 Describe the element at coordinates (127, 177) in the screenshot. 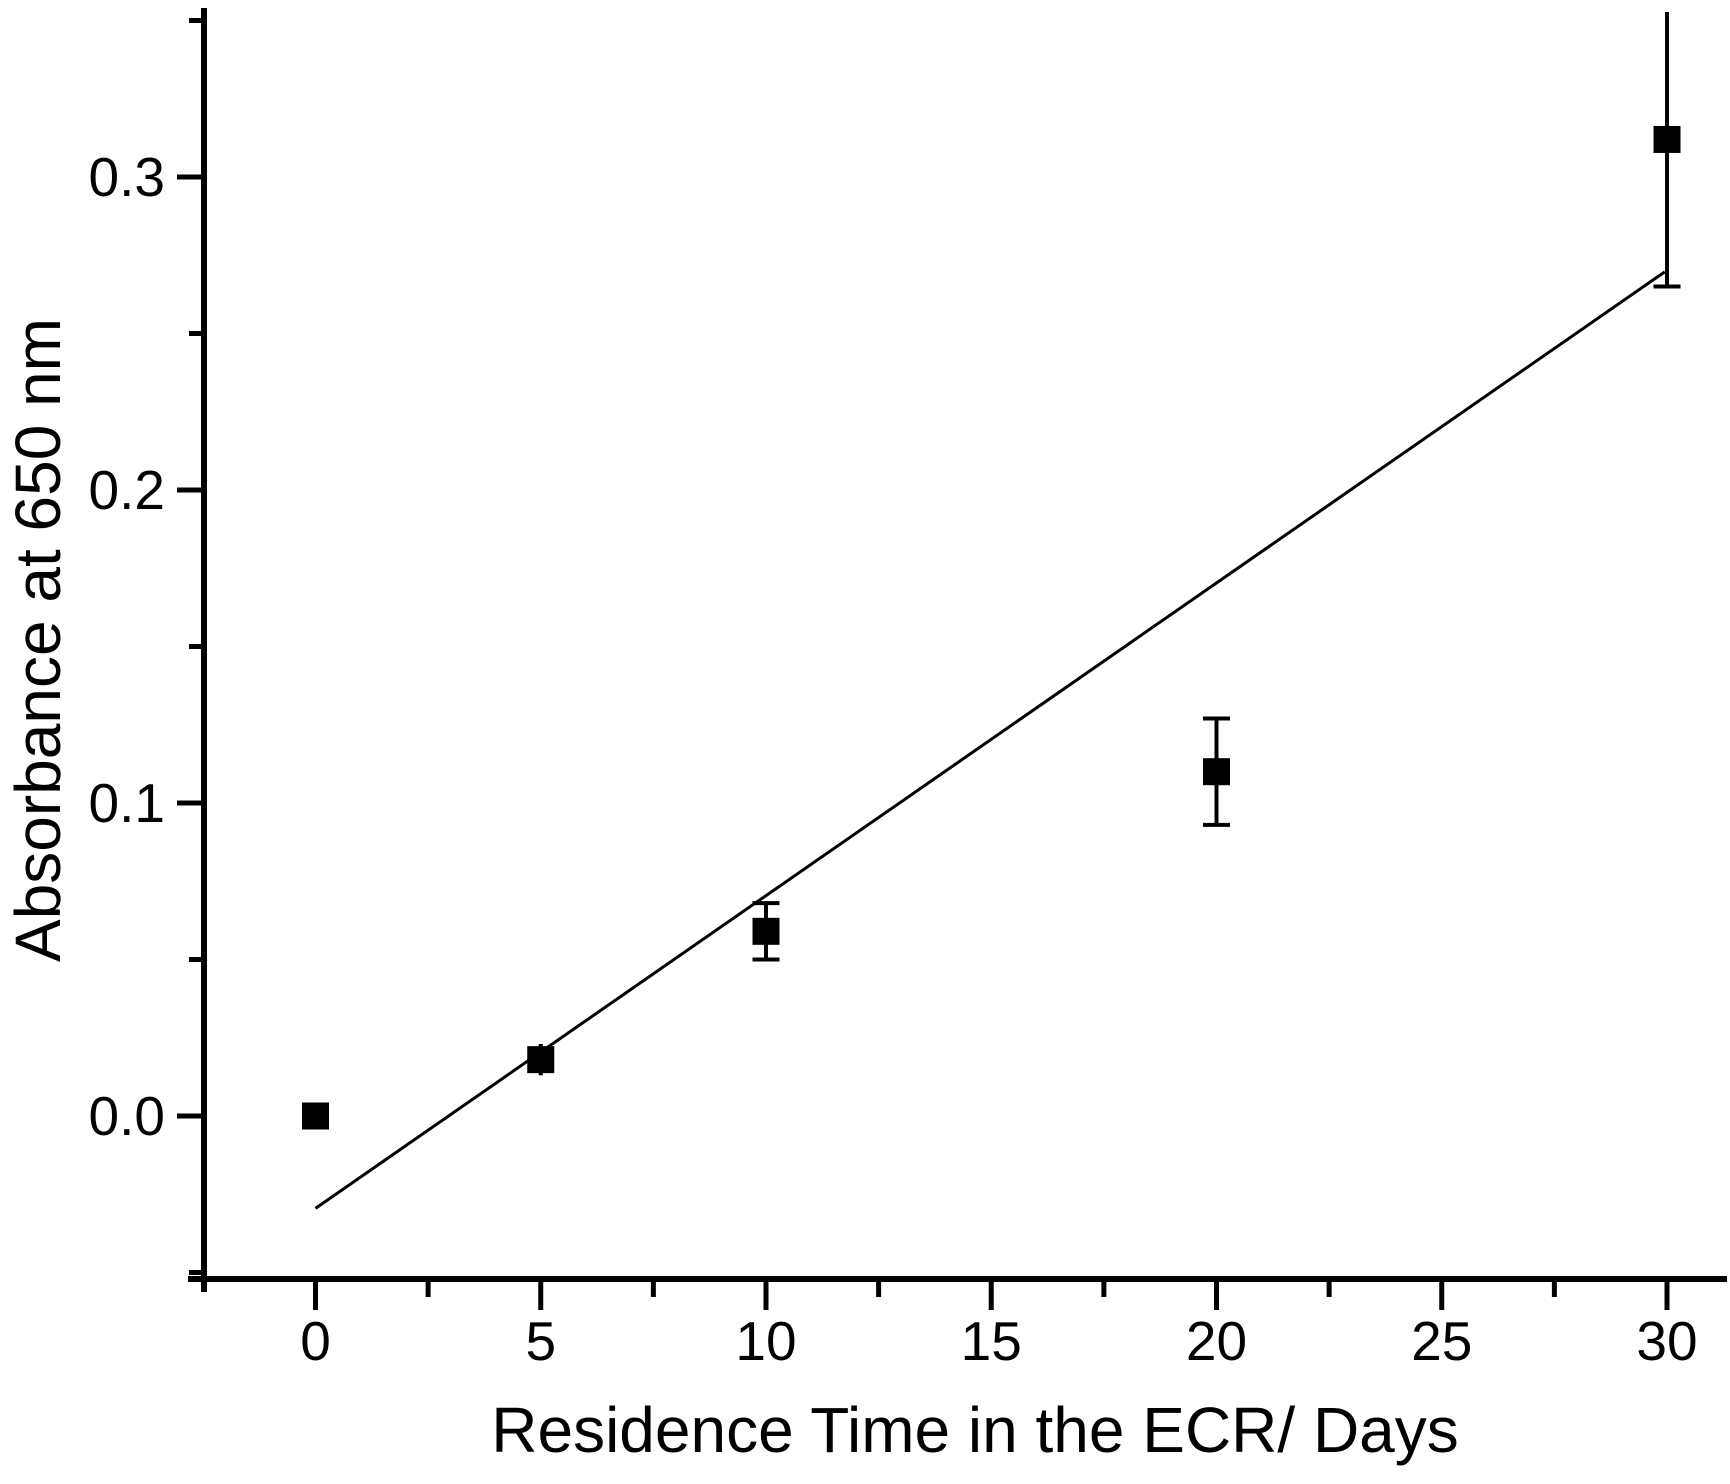

I see `y-tick-label: 0.3` at that location.